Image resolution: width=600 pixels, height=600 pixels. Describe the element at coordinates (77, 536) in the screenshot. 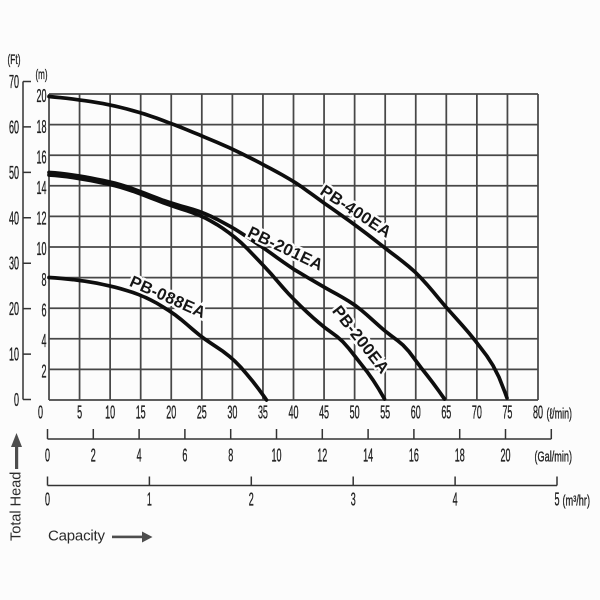

I see `svg-text: Capacity` at that location.